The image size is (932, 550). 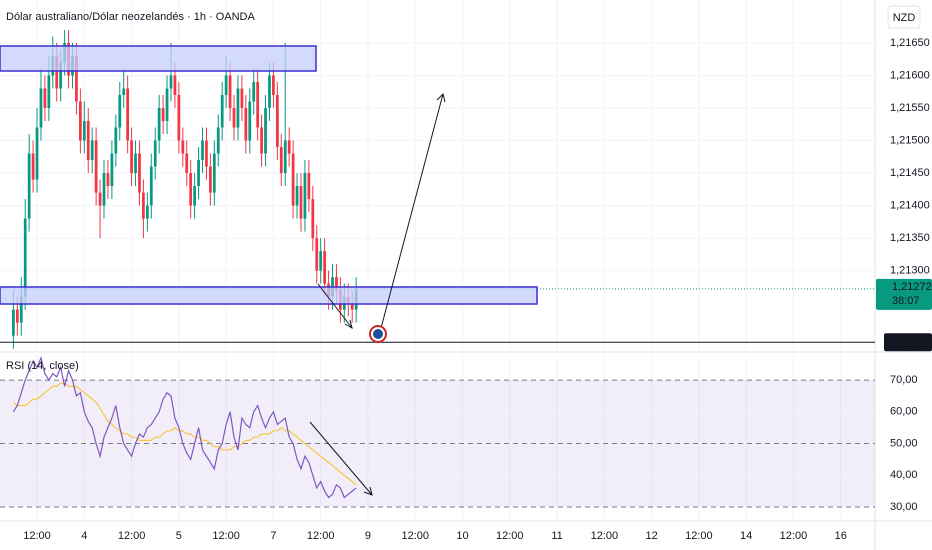 I want to click on support-zone, so click(x=269, y=295).